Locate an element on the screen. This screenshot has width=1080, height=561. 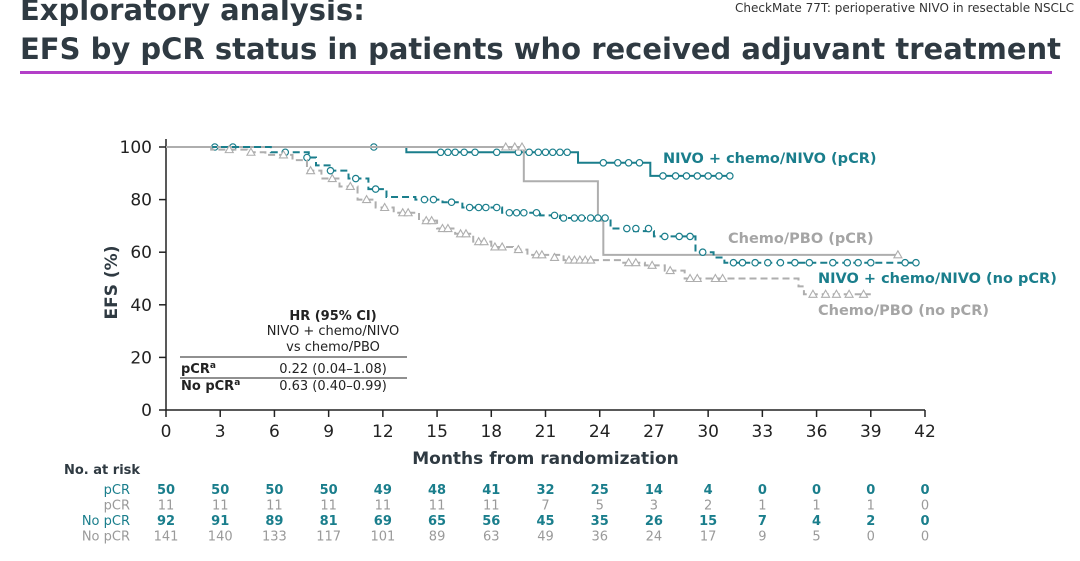
risk-row-label: No pCR is located at coordinates (106, 521).